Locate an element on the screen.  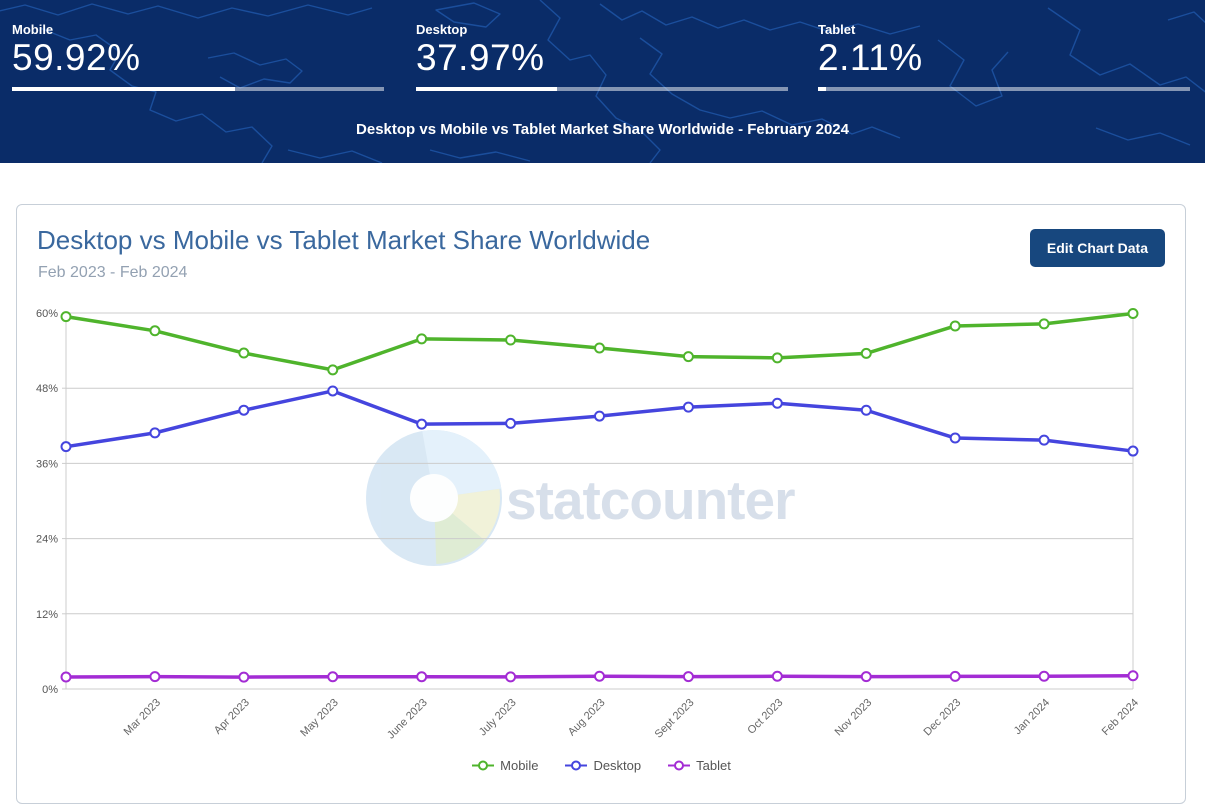
statcounter-watermark: statcounter is located at coordinates (581, 498).